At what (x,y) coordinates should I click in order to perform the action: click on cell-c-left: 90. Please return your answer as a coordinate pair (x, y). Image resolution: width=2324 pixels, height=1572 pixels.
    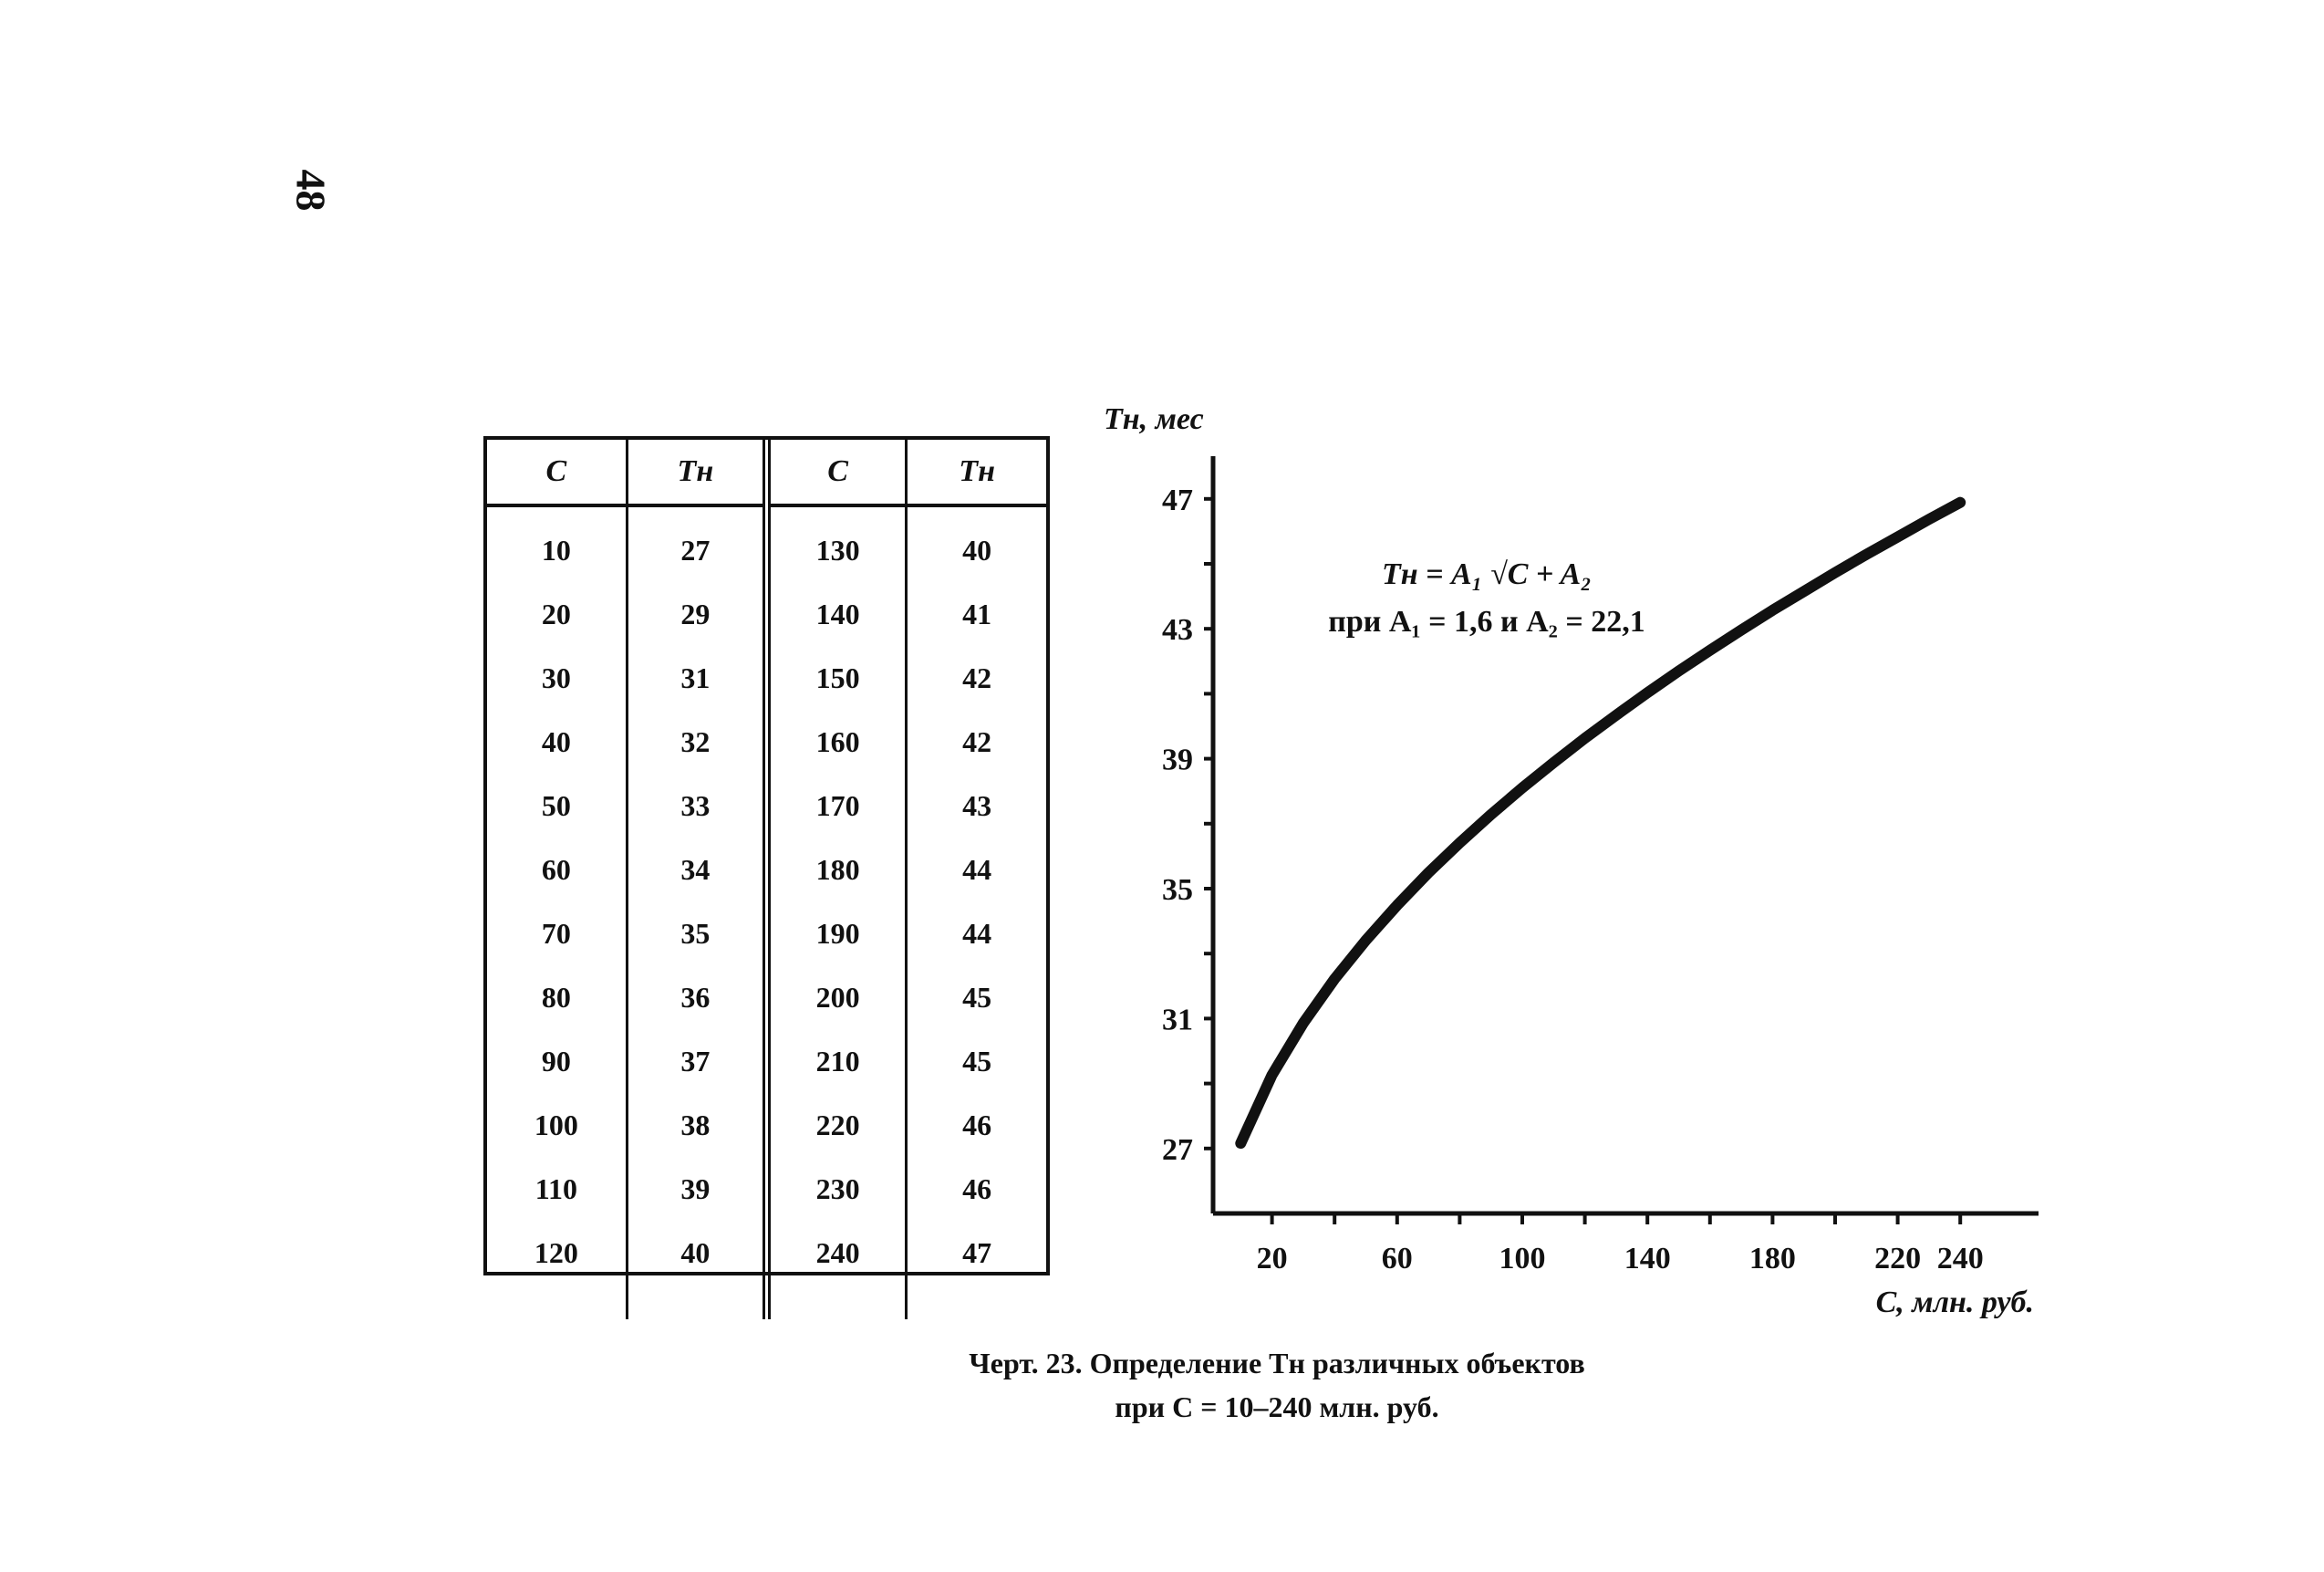
    Looking at the image, I should click on (557, 1061).